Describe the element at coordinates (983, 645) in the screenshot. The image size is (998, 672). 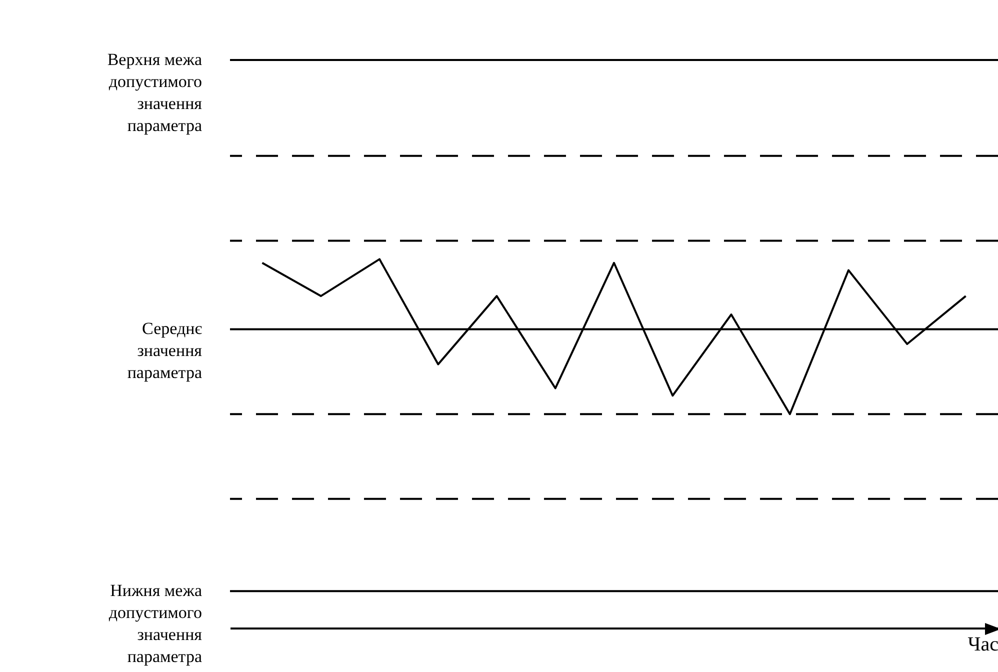
I see `x-axis-title: Час` at that location.